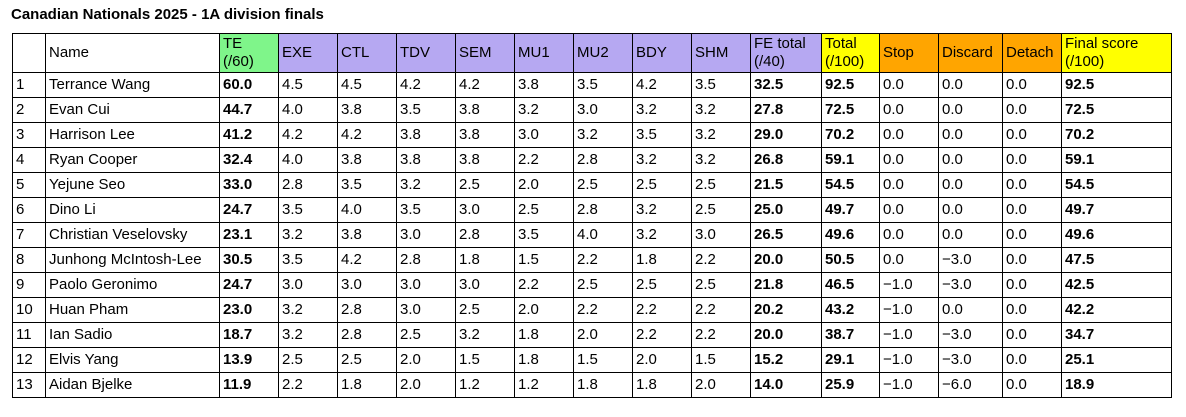  What do you see at coordinates (851, 360) in the screenshot?
I see `total-cell: 29.1` at bounding box center [851, 360].